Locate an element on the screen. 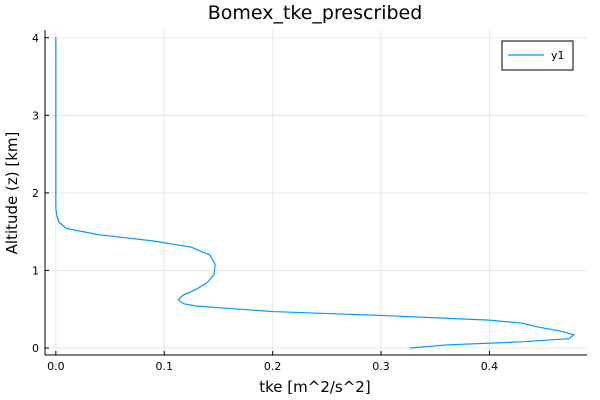  y-tick-label: 3 is located at coordinates (35, 115).